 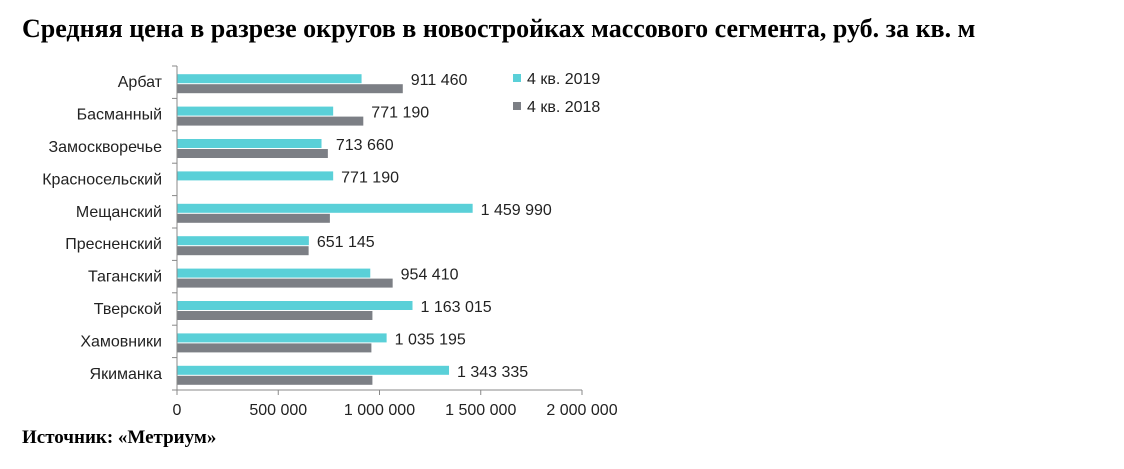 What do you see at coordinates (365, 145) in the screenshot?
I see `data-label: 713 660` at bounding box center [365, 145].